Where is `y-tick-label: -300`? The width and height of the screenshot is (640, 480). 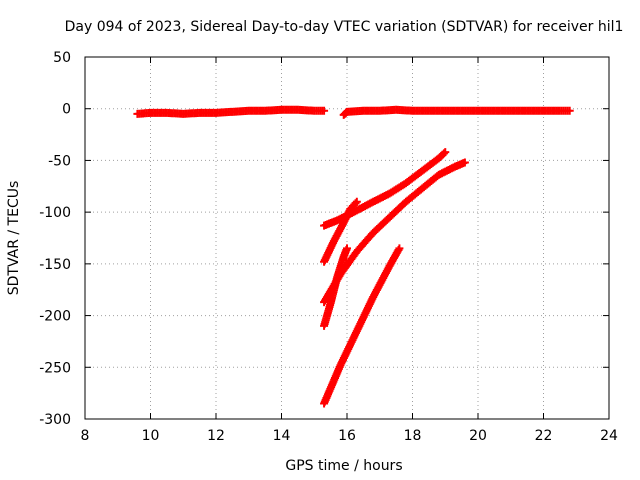
y-tick-label: -300 is located at coordinates (55, 420).